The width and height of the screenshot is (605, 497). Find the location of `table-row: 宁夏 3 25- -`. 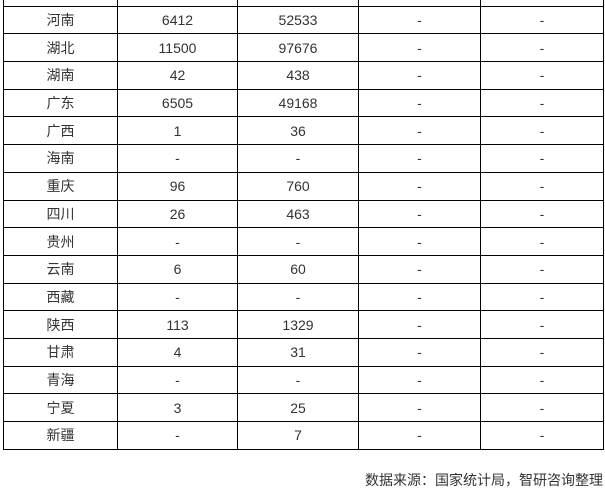

table-row: 宁夏 3 25- - is located at coordinates (303, 407).